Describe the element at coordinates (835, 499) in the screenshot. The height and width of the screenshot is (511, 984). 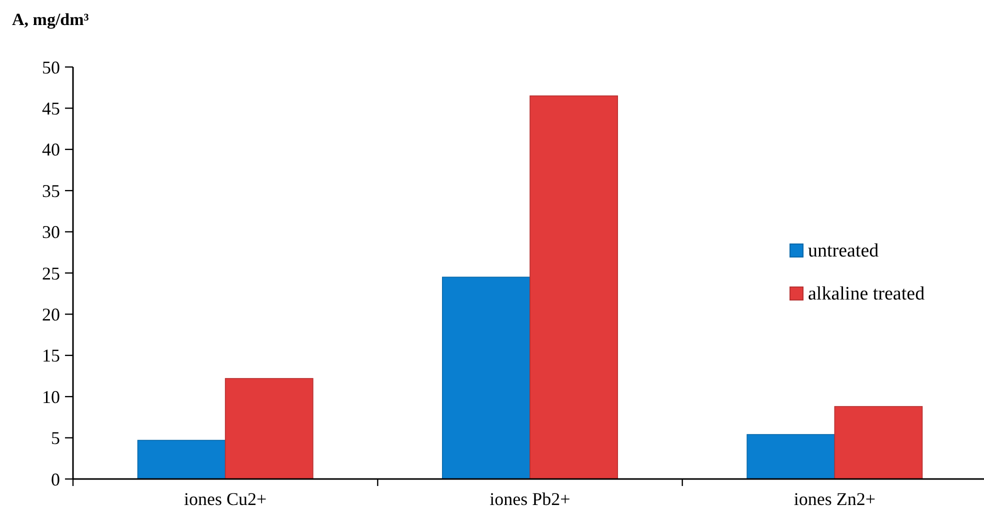
I see `x-tick-label: iones Zn2+` at that location.